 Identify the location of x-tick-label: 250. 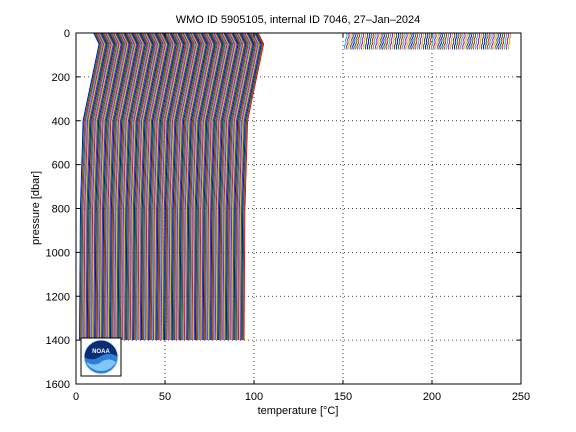
(521, 397).